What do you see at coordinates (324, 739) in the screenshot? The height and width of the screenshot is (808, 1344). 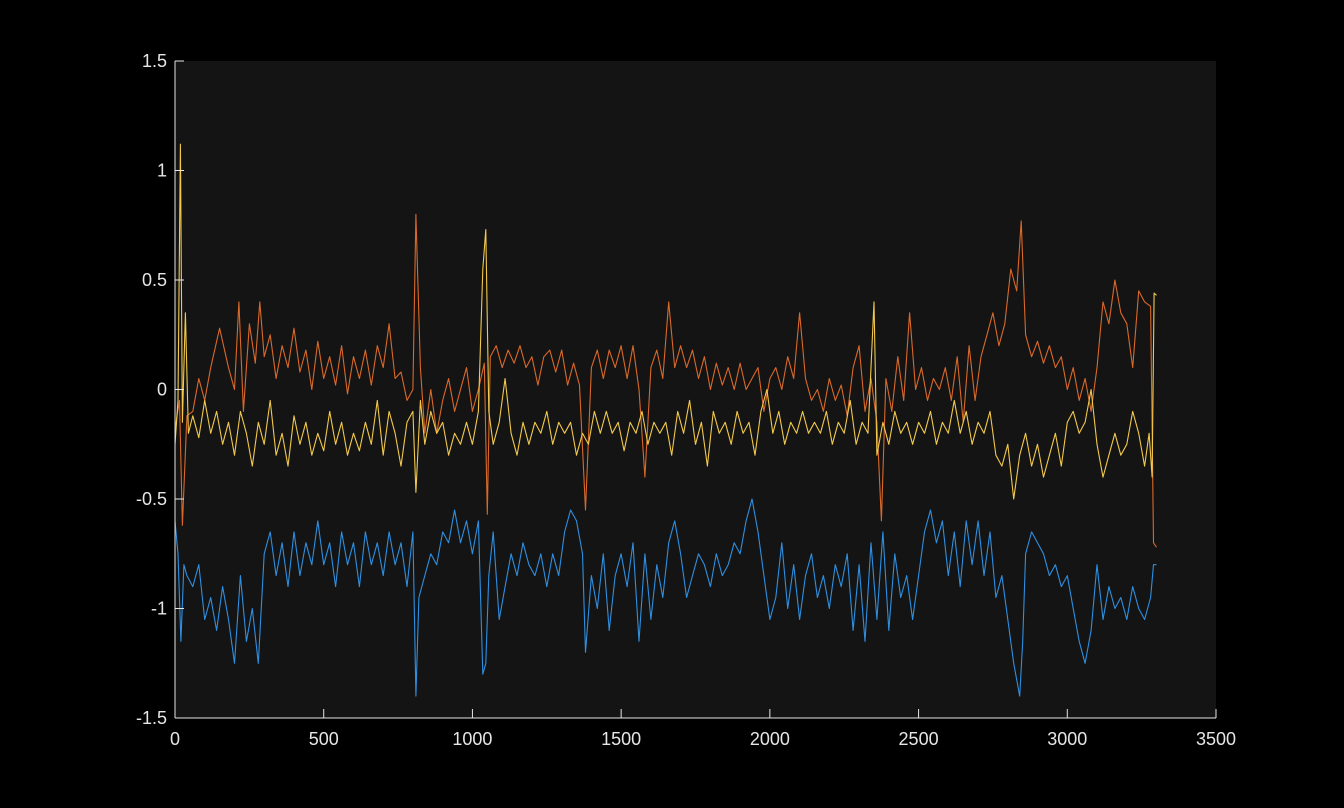 I see `x-tick-label: 500` at bounding box center [324, 739].